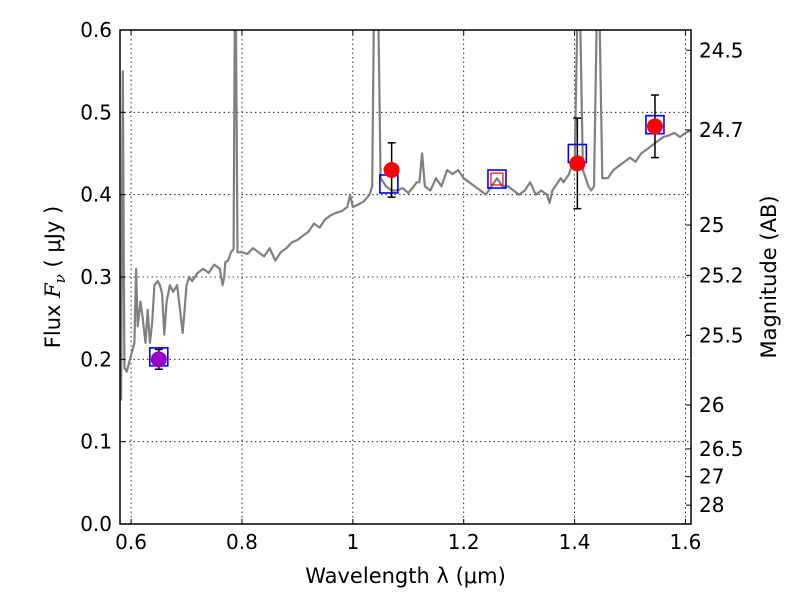 This screenshot has width=800, height=600. Describe the element at coordinates (352, 542) in the screenshot. I see `x-tick-label: 1` at that location.